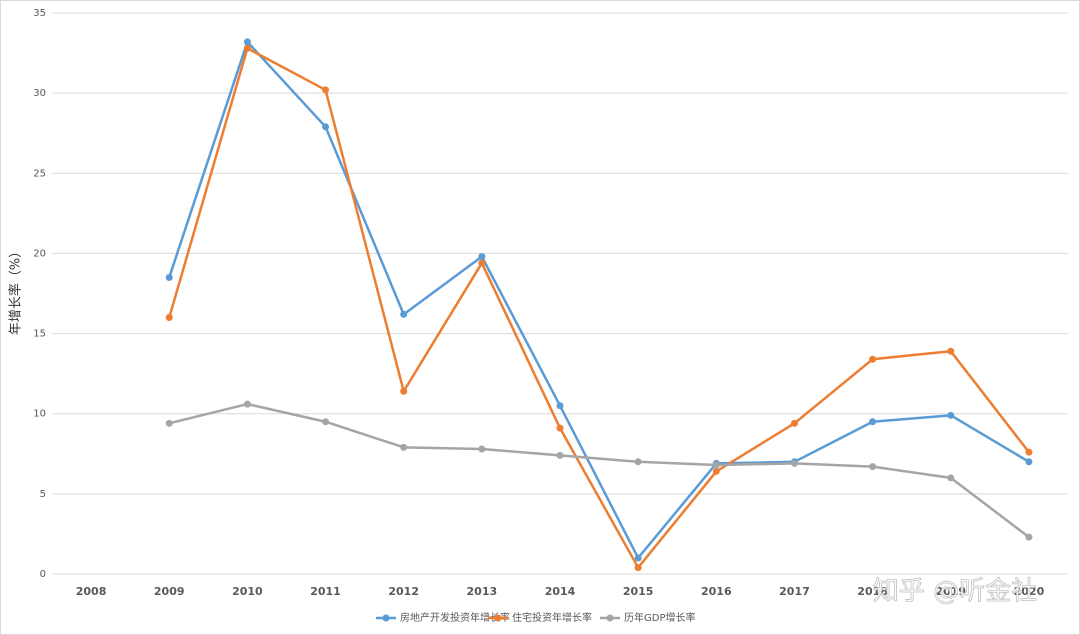 The height and width of the screenshot is (635, 1080). What do you see at coordinates (403, 591) in the screenshot?
I see `x-tick-label: 2012` at bounding box center [403, 591].